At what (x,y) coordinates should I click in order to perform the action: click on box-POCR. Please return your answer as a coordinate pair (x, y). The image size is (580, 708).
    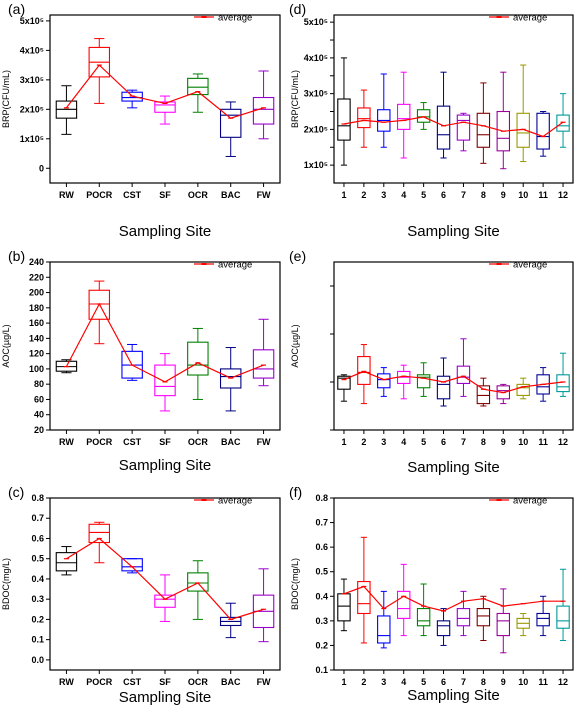
    Looking at the image, I should click on (99, 312).